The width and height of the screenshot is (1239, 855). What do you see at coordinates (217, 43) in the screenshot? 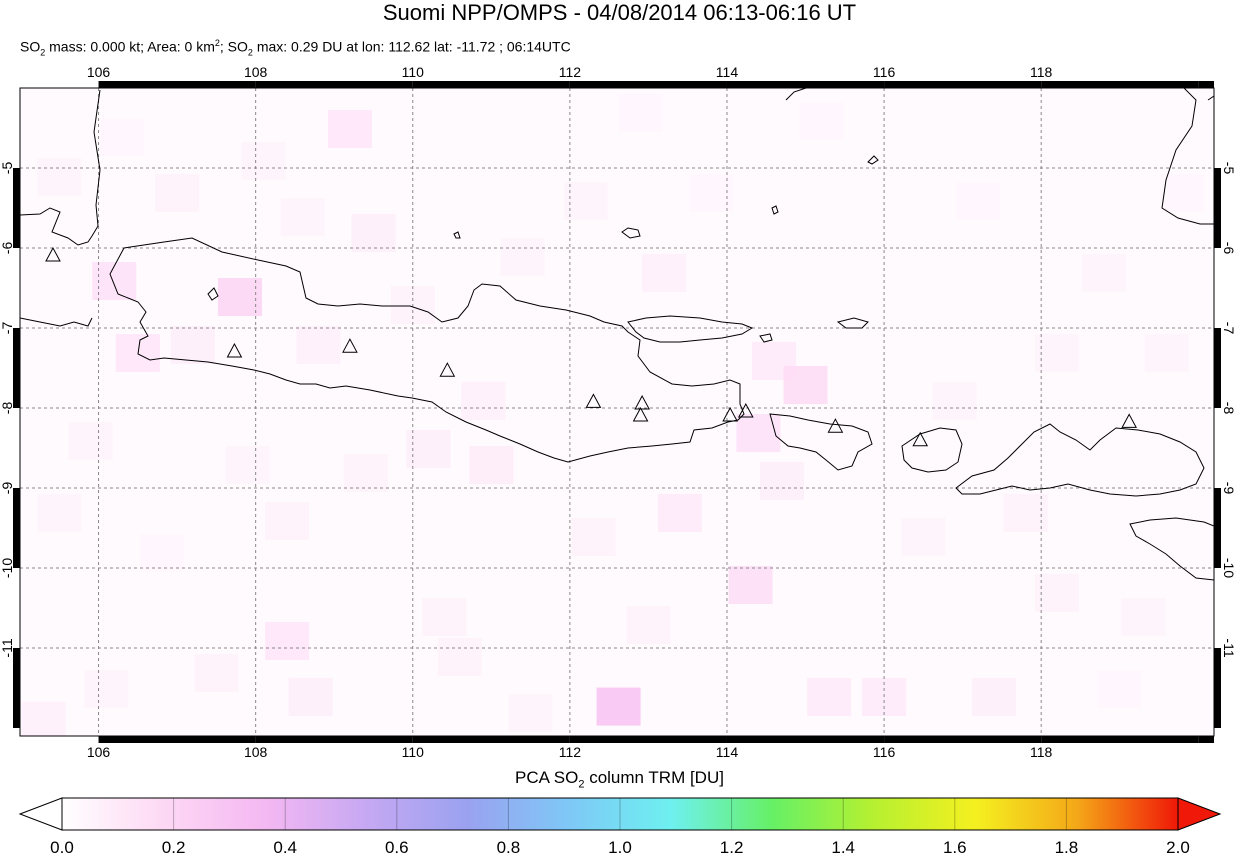
I see `summary-sup: 2` at bounding box center [217, 43].